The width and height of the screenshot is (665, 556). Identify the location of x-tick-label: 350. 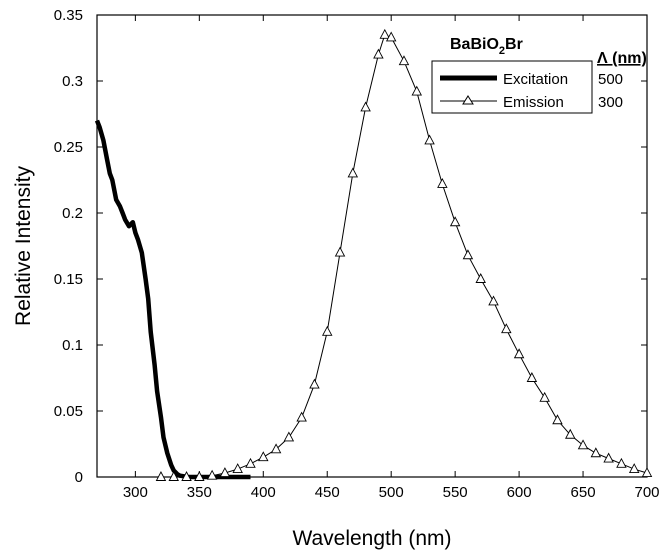
(199, 492).